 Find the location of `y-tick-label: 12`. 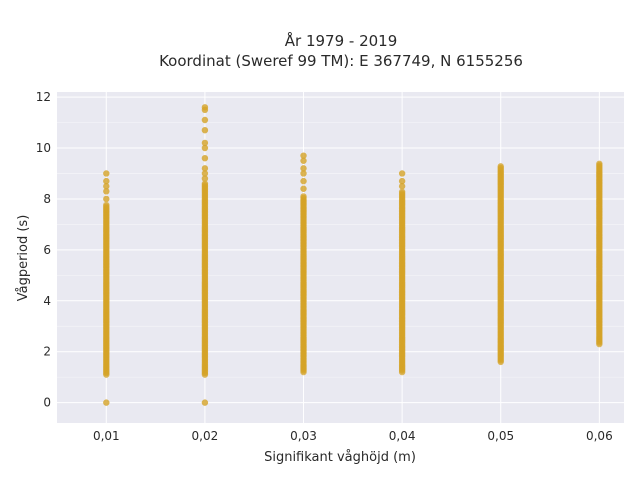

y-tick-label: 12 is located at coordinates (43, 97).